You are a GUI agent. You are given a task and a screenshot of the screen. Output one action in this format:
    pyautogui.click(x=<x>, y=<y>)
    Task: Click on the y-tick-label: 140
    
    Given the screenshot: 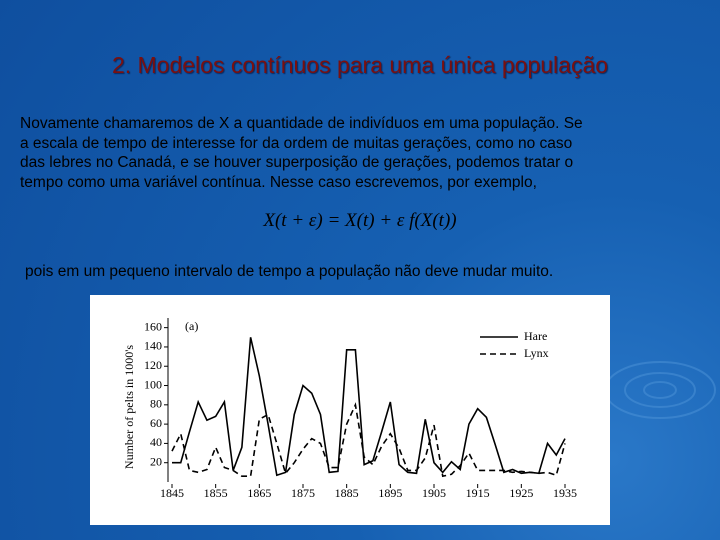 What is the action you would take?
    pyautogui.click(x=153, y=346)
    